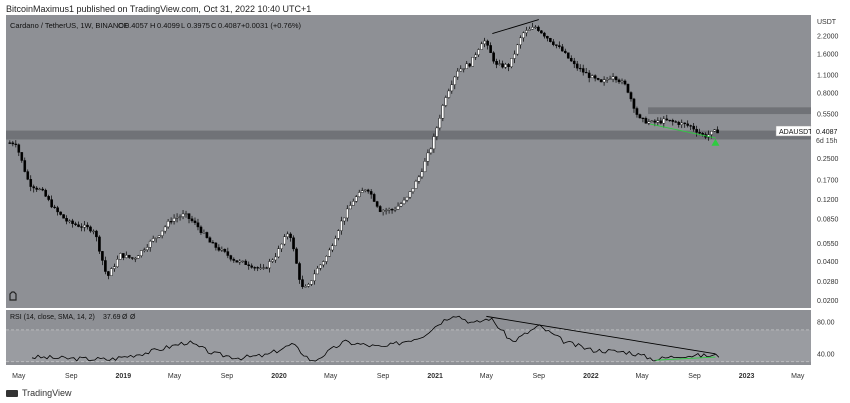 The width and height of the screenshot is (850, 403). Describe the element at coordinates (112, 317) in the screenshot. I see `rsi-value: 37.69` at that location.